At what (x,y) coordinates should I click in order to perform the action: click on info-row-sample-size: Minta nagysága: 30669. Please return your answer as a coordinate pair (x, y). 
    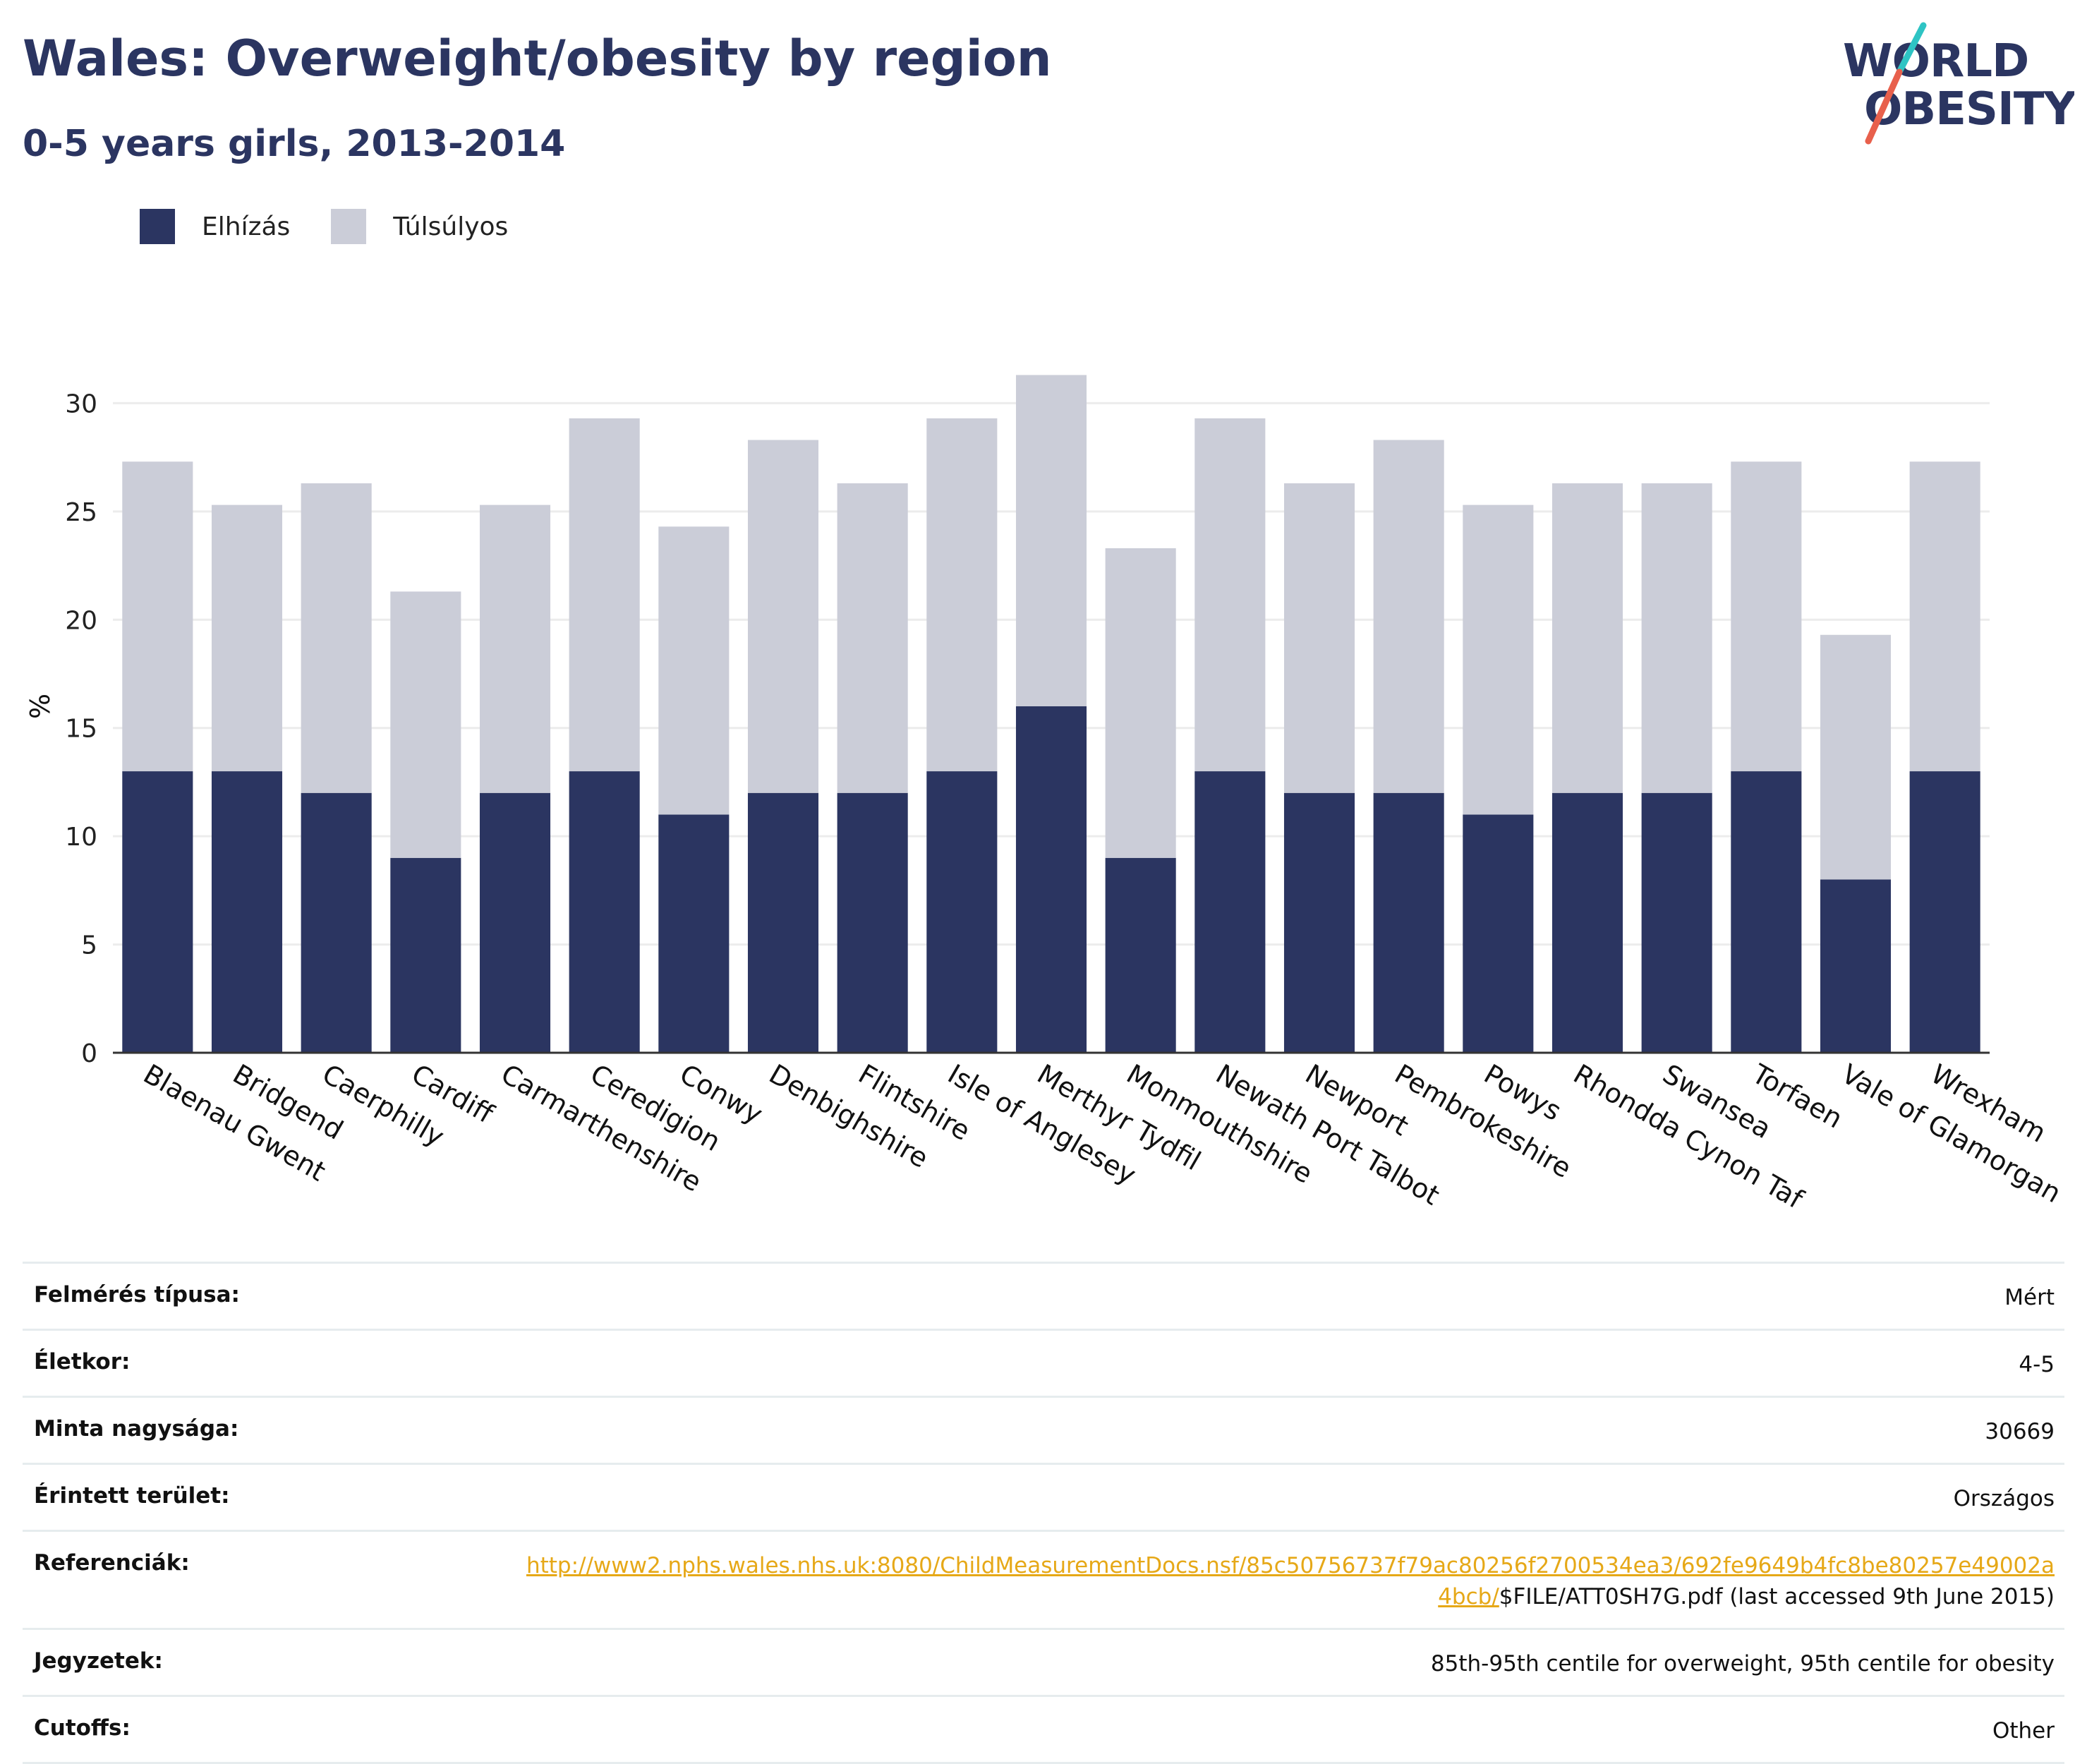
    Looking at the image, I should click on (1043, 1429).